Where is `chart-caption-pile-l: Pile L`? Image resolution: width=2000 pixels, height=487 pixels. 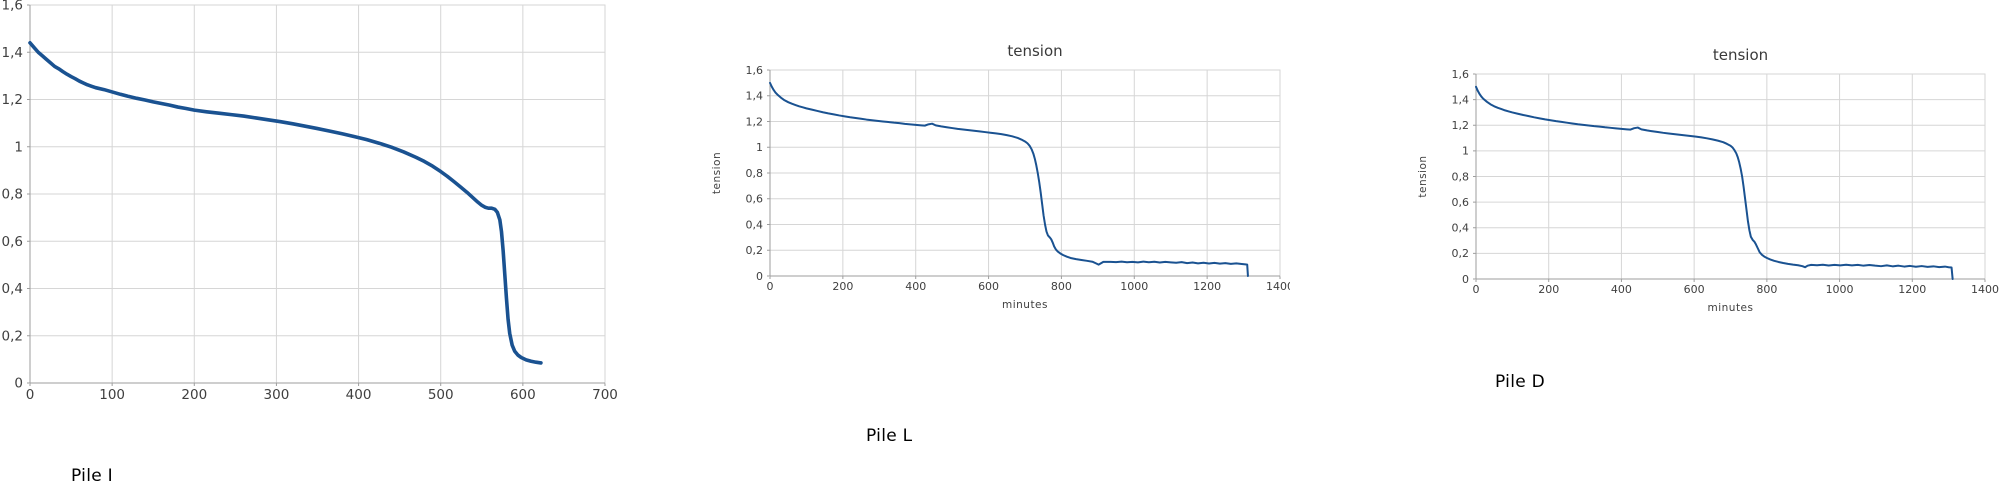
chart-caption-pile-l: Pile L is located at coordinates (889, 436).